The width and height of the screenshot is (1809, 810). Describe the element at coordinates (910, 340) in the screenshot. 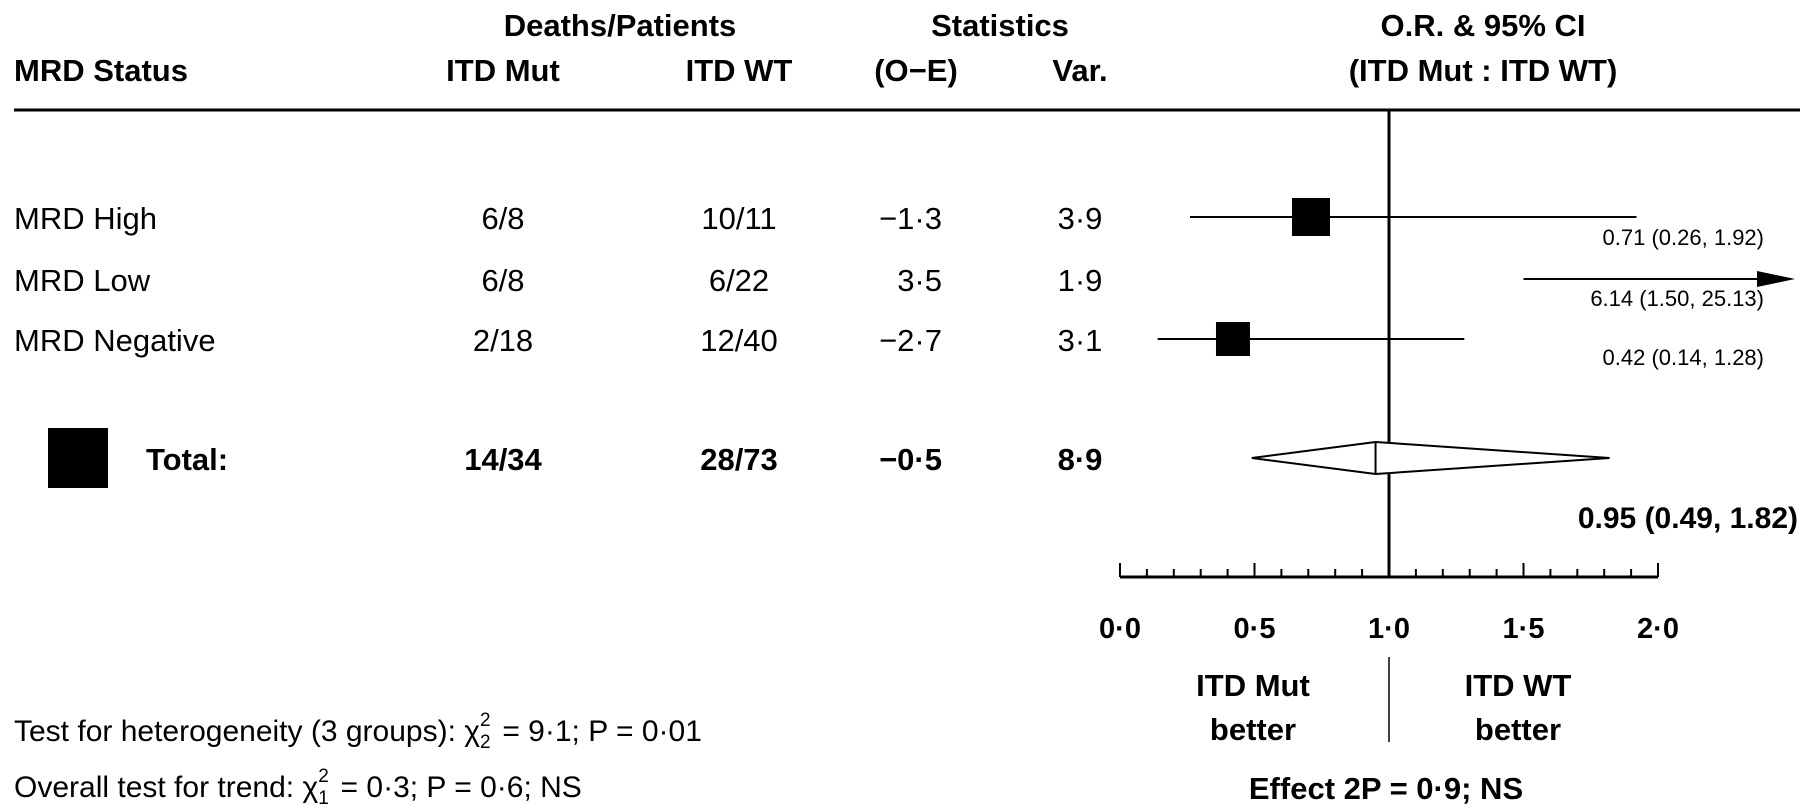

I see `row-oe-value: −2·7` at that location.